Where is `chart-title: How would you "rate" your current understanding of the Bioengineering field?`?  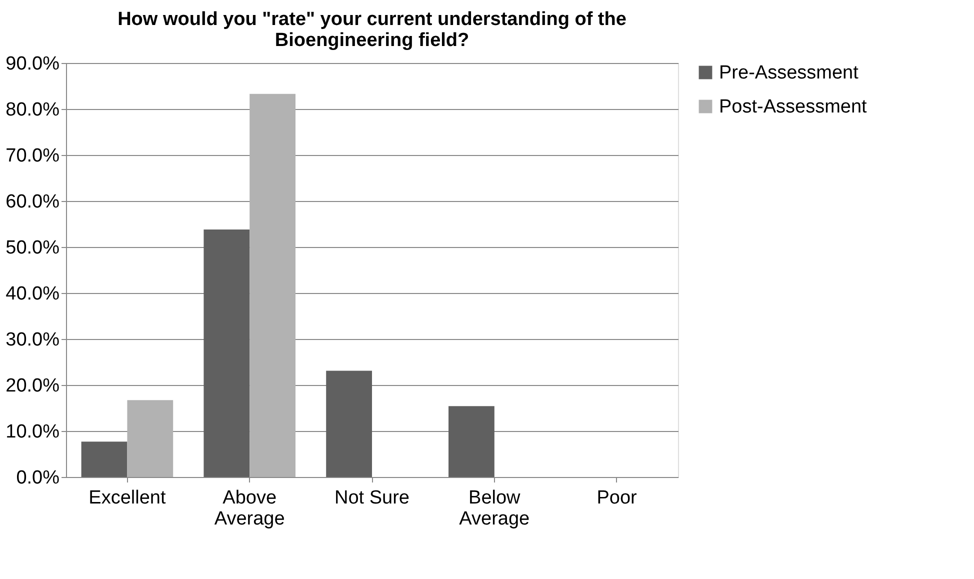
chart-title: How would you "rate" your current understanding of the Bioengineering field? is located at coordinates (372, 30).